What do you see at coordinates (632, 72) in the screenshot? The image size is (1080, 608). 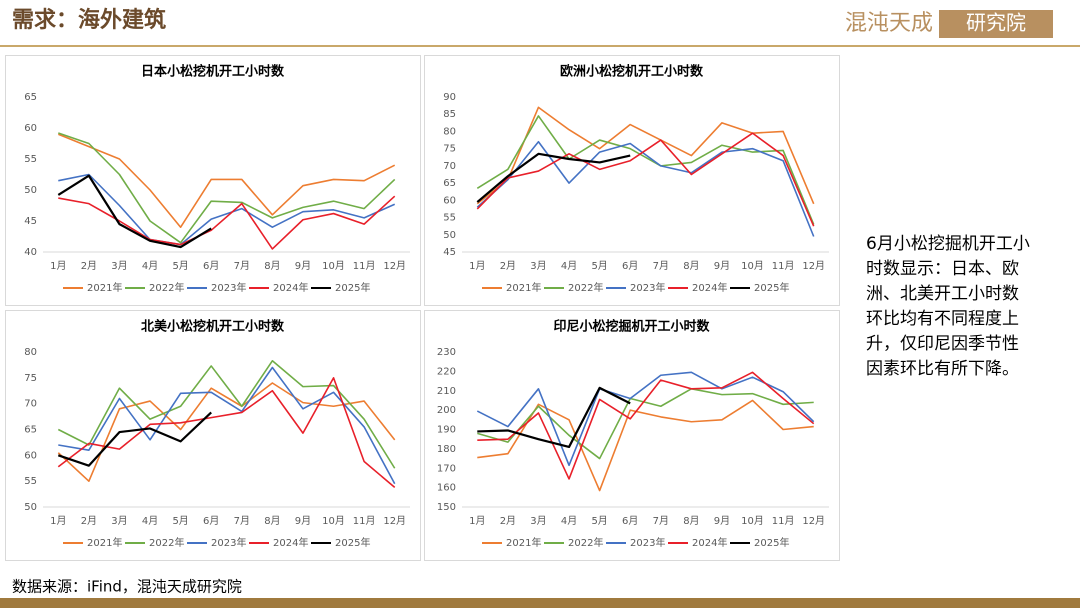 I see `chart-title: 欧洲小松挖机开工小时数` at bounding box center [632, 72].